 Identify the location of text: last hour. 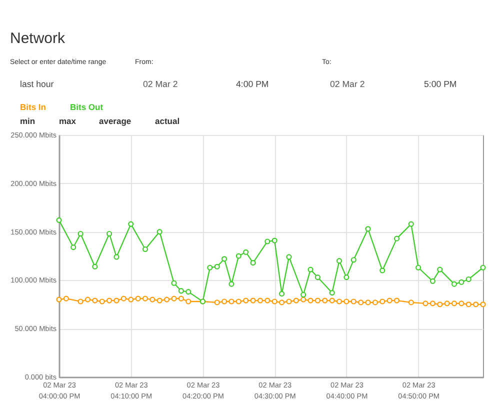
(37, 84).